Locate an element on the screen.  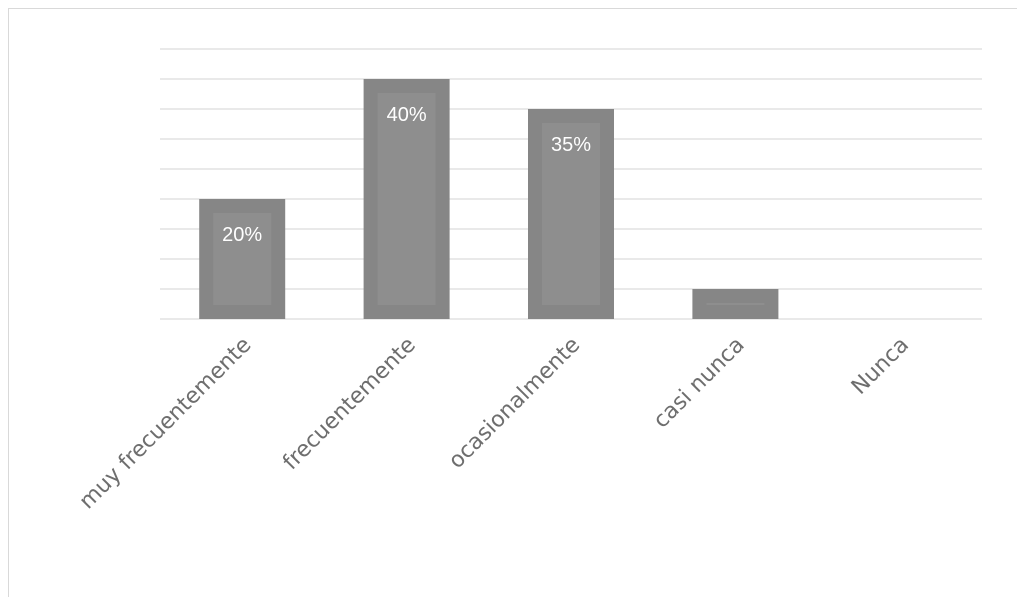
bar-1-inner is located at coordinates (242, 259).